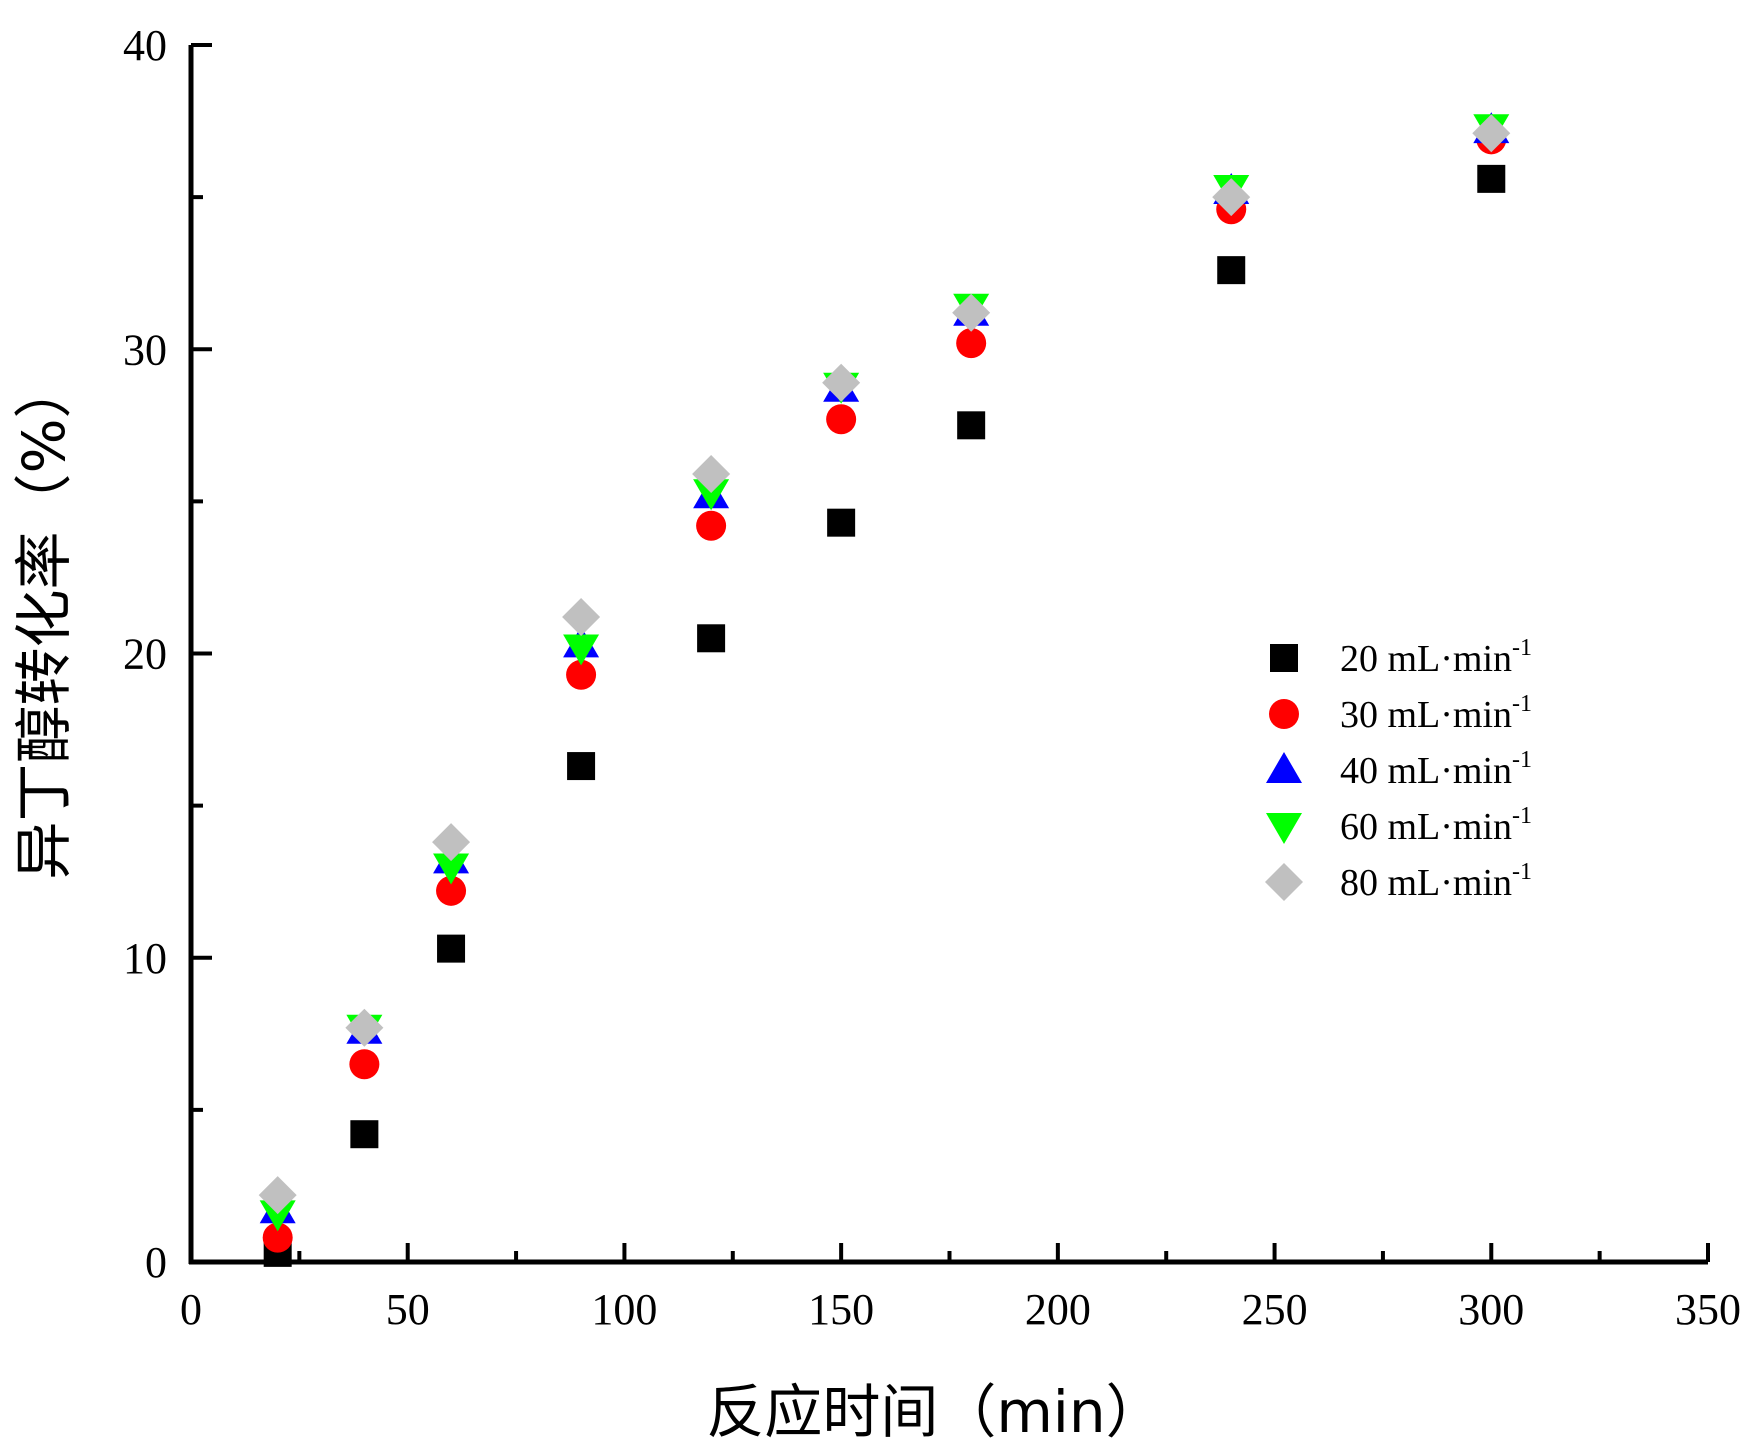  What do you see at coordinates (624, 1309) in the screenshot?
I see `x-tick-label: 100` at bounding box center [624, 1309].